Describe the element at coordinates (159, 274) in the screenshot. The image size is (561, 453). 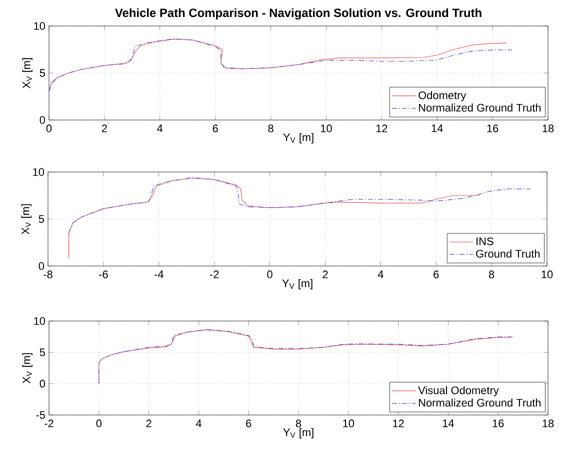
I see `x-tick-label: -4` at that location.